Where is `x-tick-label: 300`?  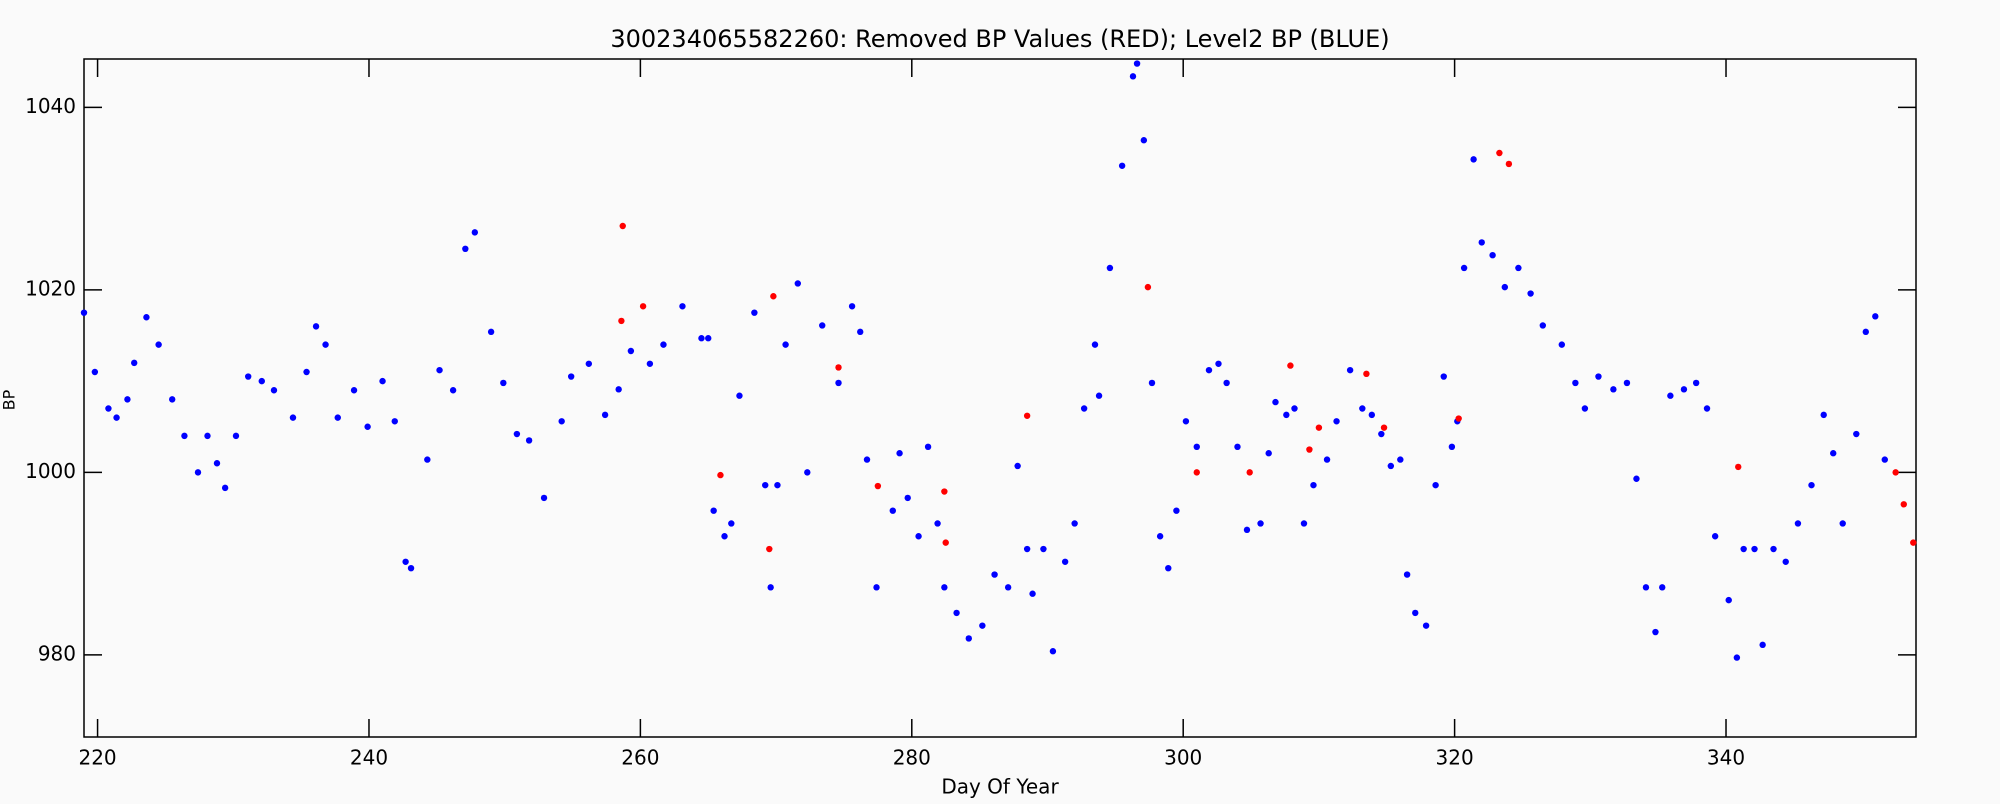 x-tick-label: 300 is located at coordinates (1183, 758).